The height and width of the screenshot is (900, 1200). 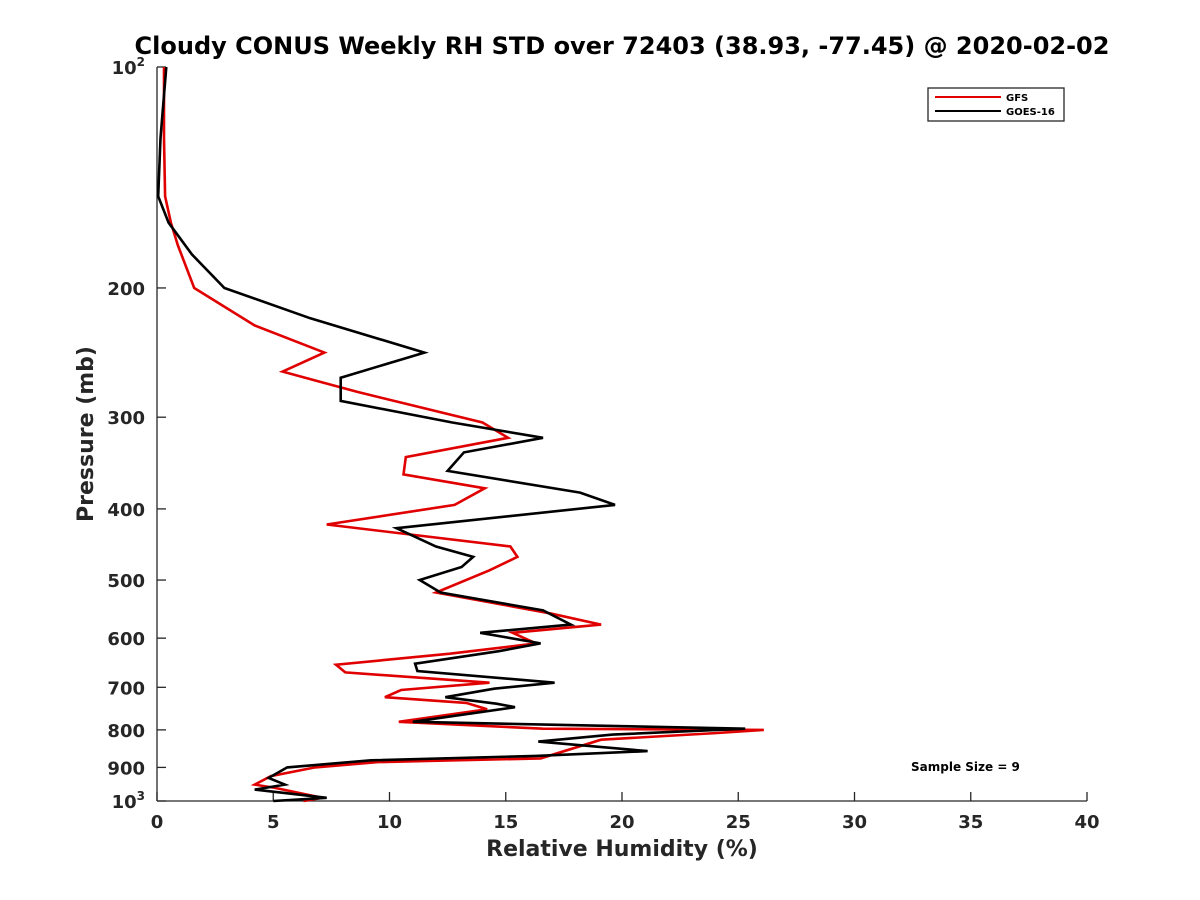 I want to click on legend-label-goes16: GOES-16, so click(x=1030, y=112).